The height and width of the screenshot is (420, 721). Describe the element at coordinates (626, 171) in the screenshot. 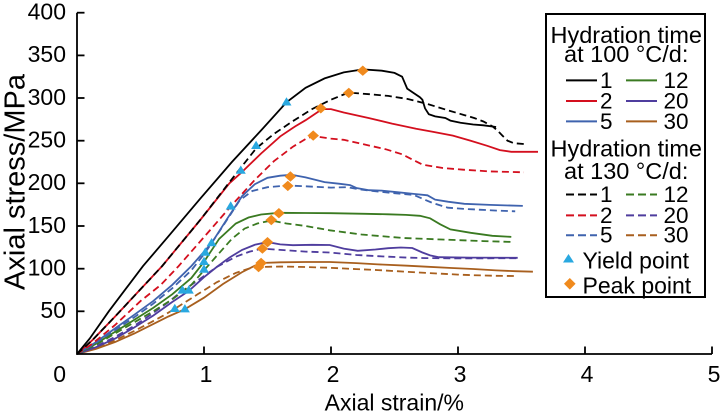

I see `svg-text: at 130 °C/d:` at that location.